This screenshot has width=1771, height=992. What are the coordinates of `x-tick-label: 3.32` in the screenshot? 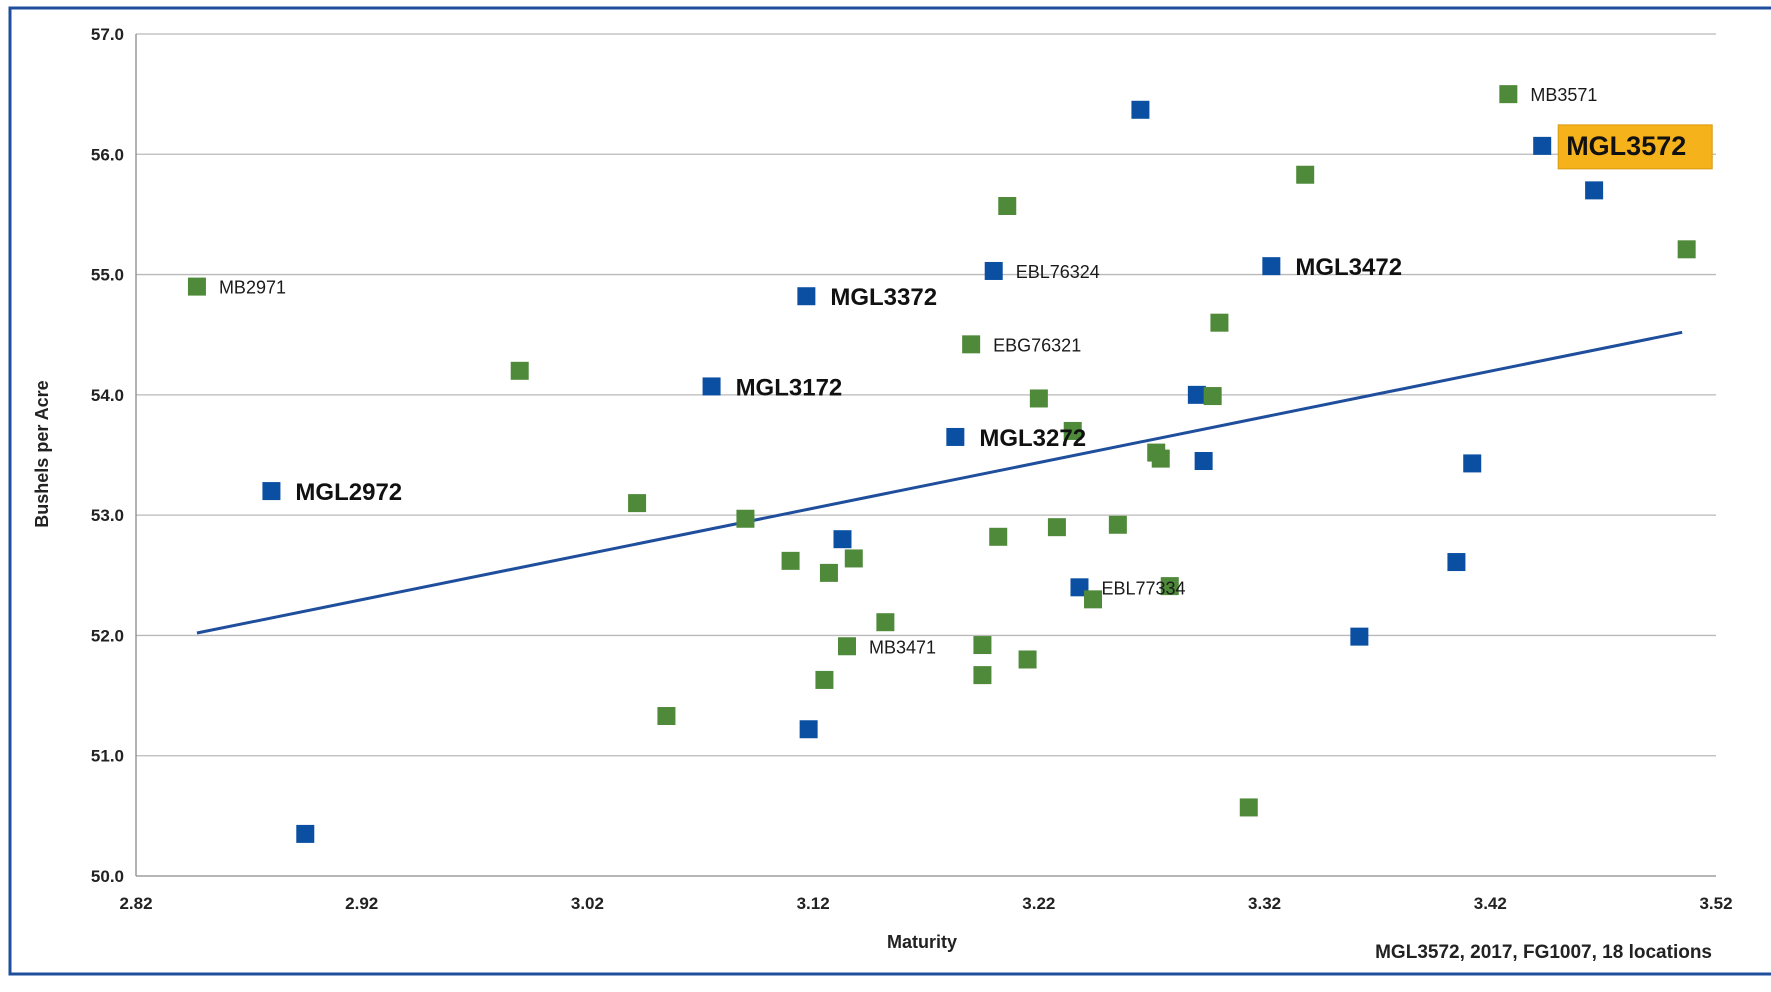 It's located at (1264, 903).